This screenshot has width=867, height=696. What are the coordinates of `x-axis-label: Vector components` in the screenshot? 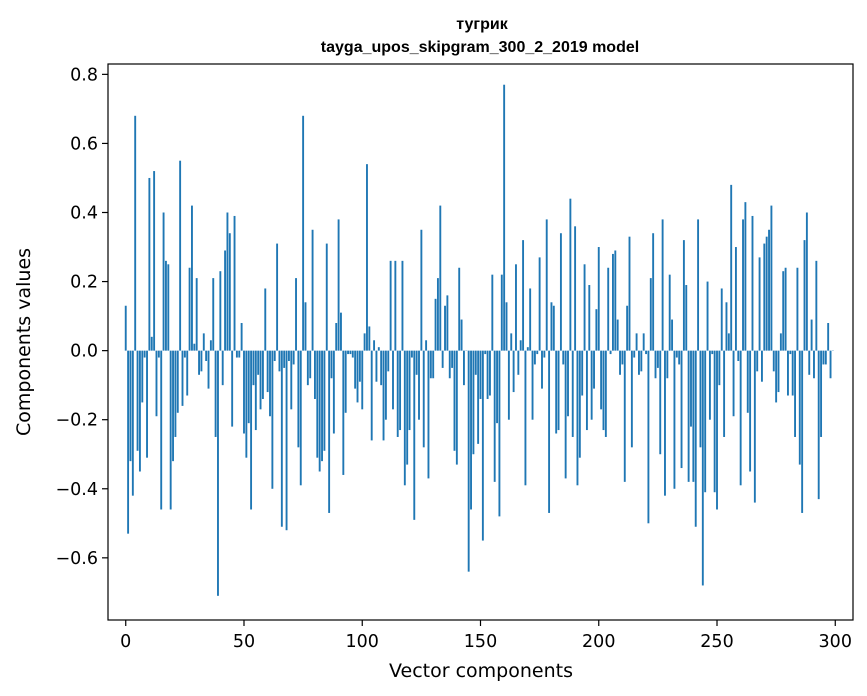 It's located at (481, 671).